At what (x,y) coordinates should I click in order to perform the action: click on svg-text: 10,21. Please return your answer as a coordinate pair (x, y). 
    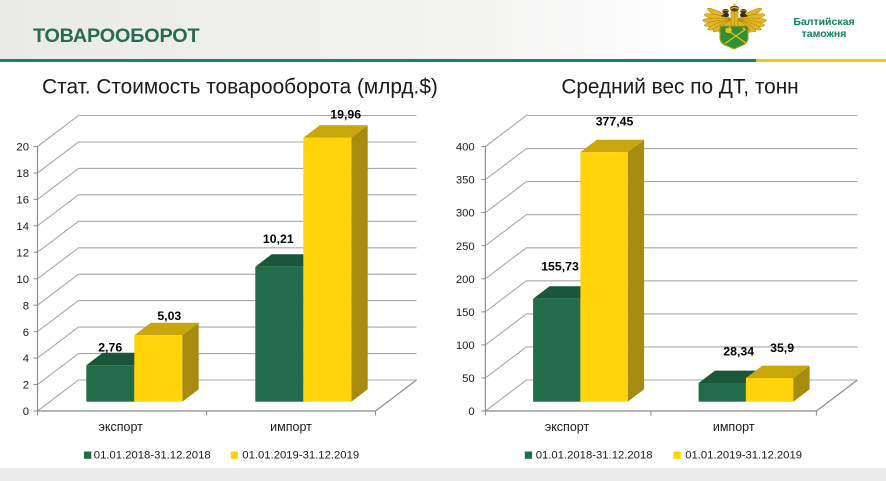
    Looking at the image, I should click on (278, 239).